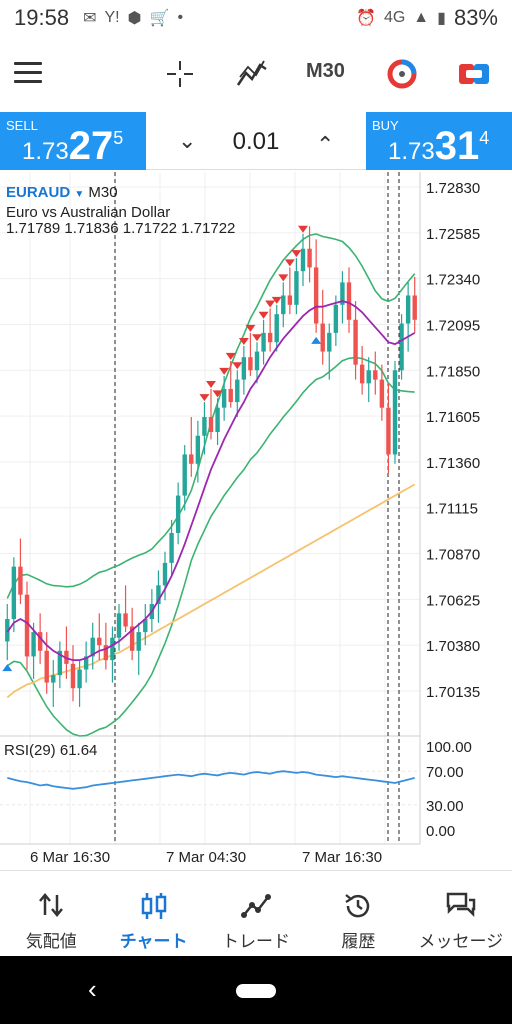 This screenshot has width=512, height=1024. I want to click on bottom-nav: 気配値 チャート トレード 履歴 メッセージ, so click(256, 913).